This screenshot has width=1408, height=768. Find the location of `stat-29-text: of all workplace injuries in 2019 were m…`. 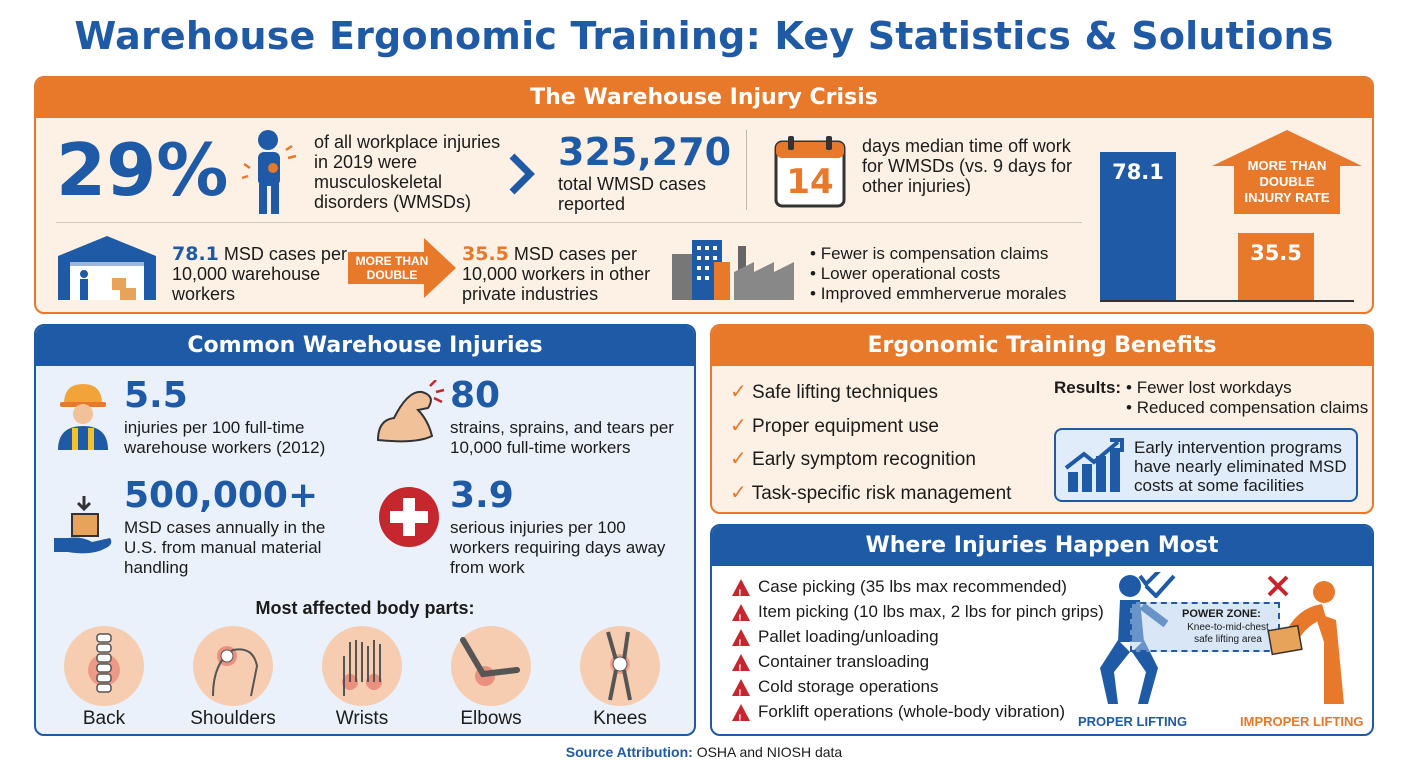

stat-29-text: of all workplace injuries in 2019 were m… is located at coordinates (407, 172).